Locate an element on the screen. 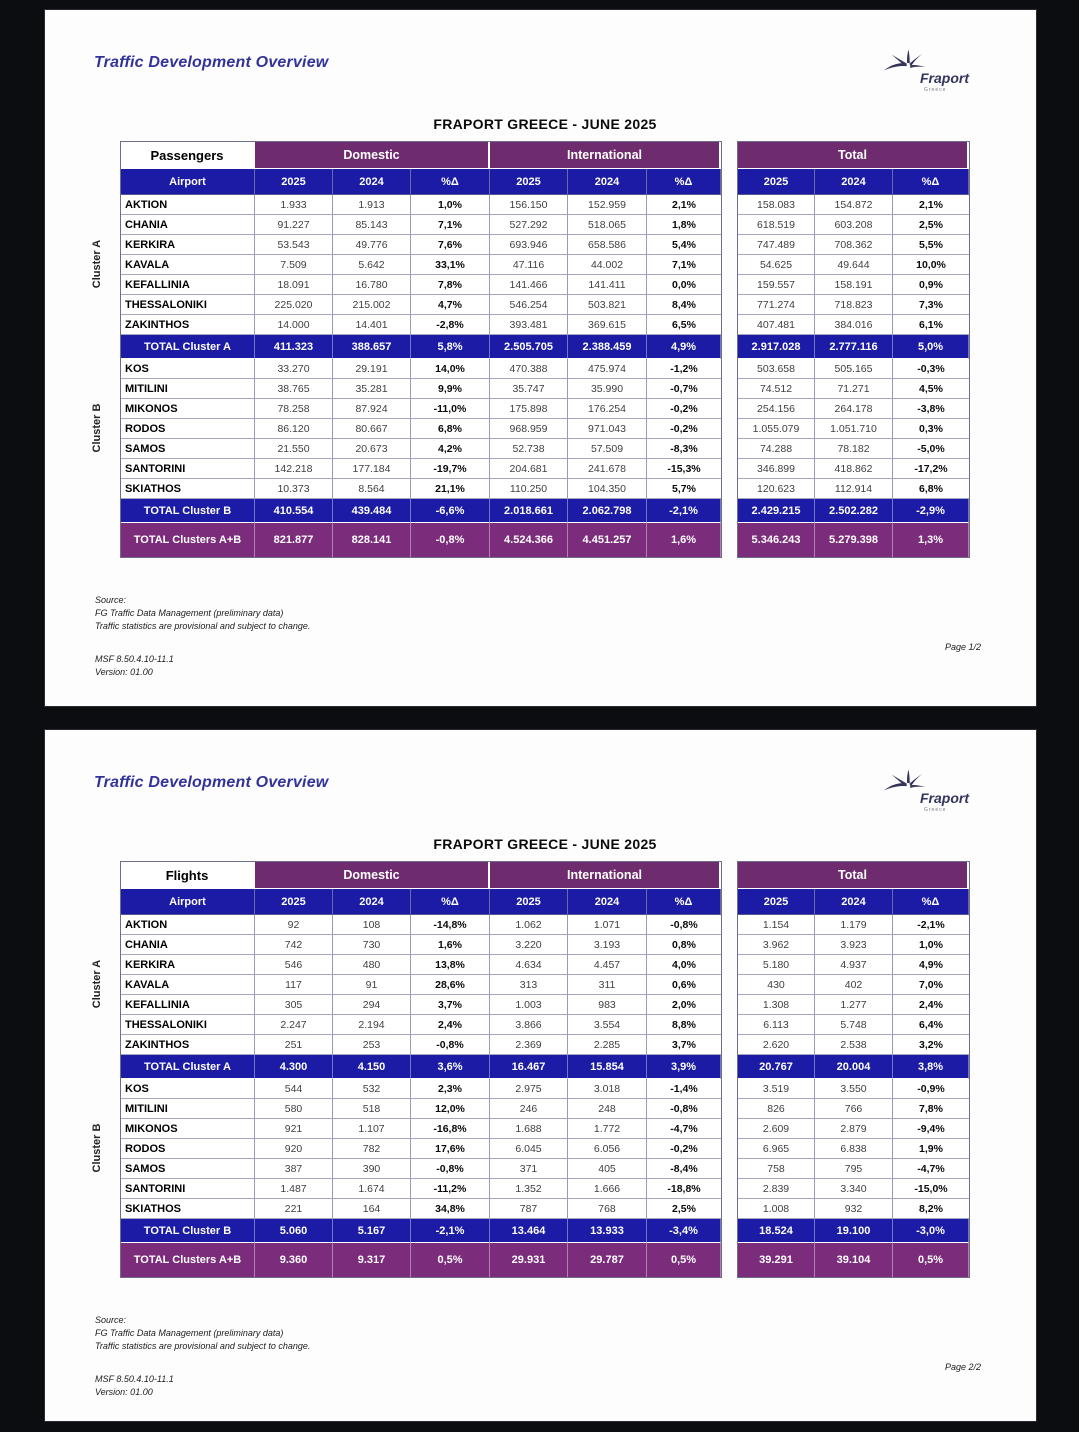 The width and height of the screenshot is (1079, 1432). value-cell: 1.071 is located at coordinates (607, 925).